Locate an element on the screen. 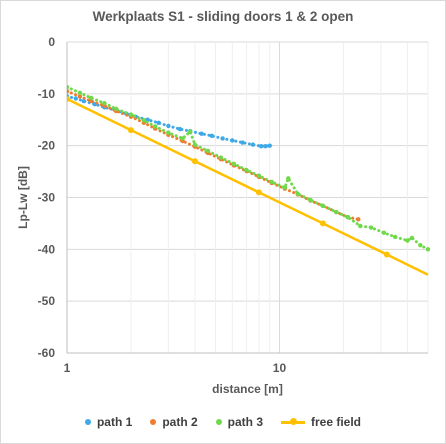 The height and width of the screenshot is (444, 446). legend-item-path-3: path 3 is located at coordinates (239, 422).